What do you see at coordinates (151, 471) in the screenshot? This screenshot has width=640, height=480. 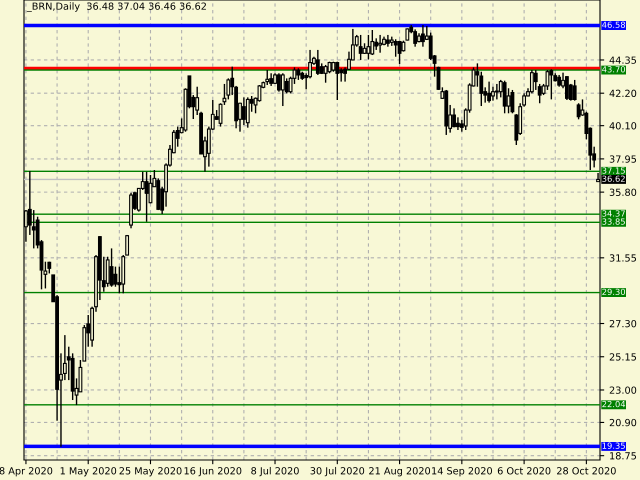 I see `x-tick-label: 25 May 2020` at bounding box center [151, 471].